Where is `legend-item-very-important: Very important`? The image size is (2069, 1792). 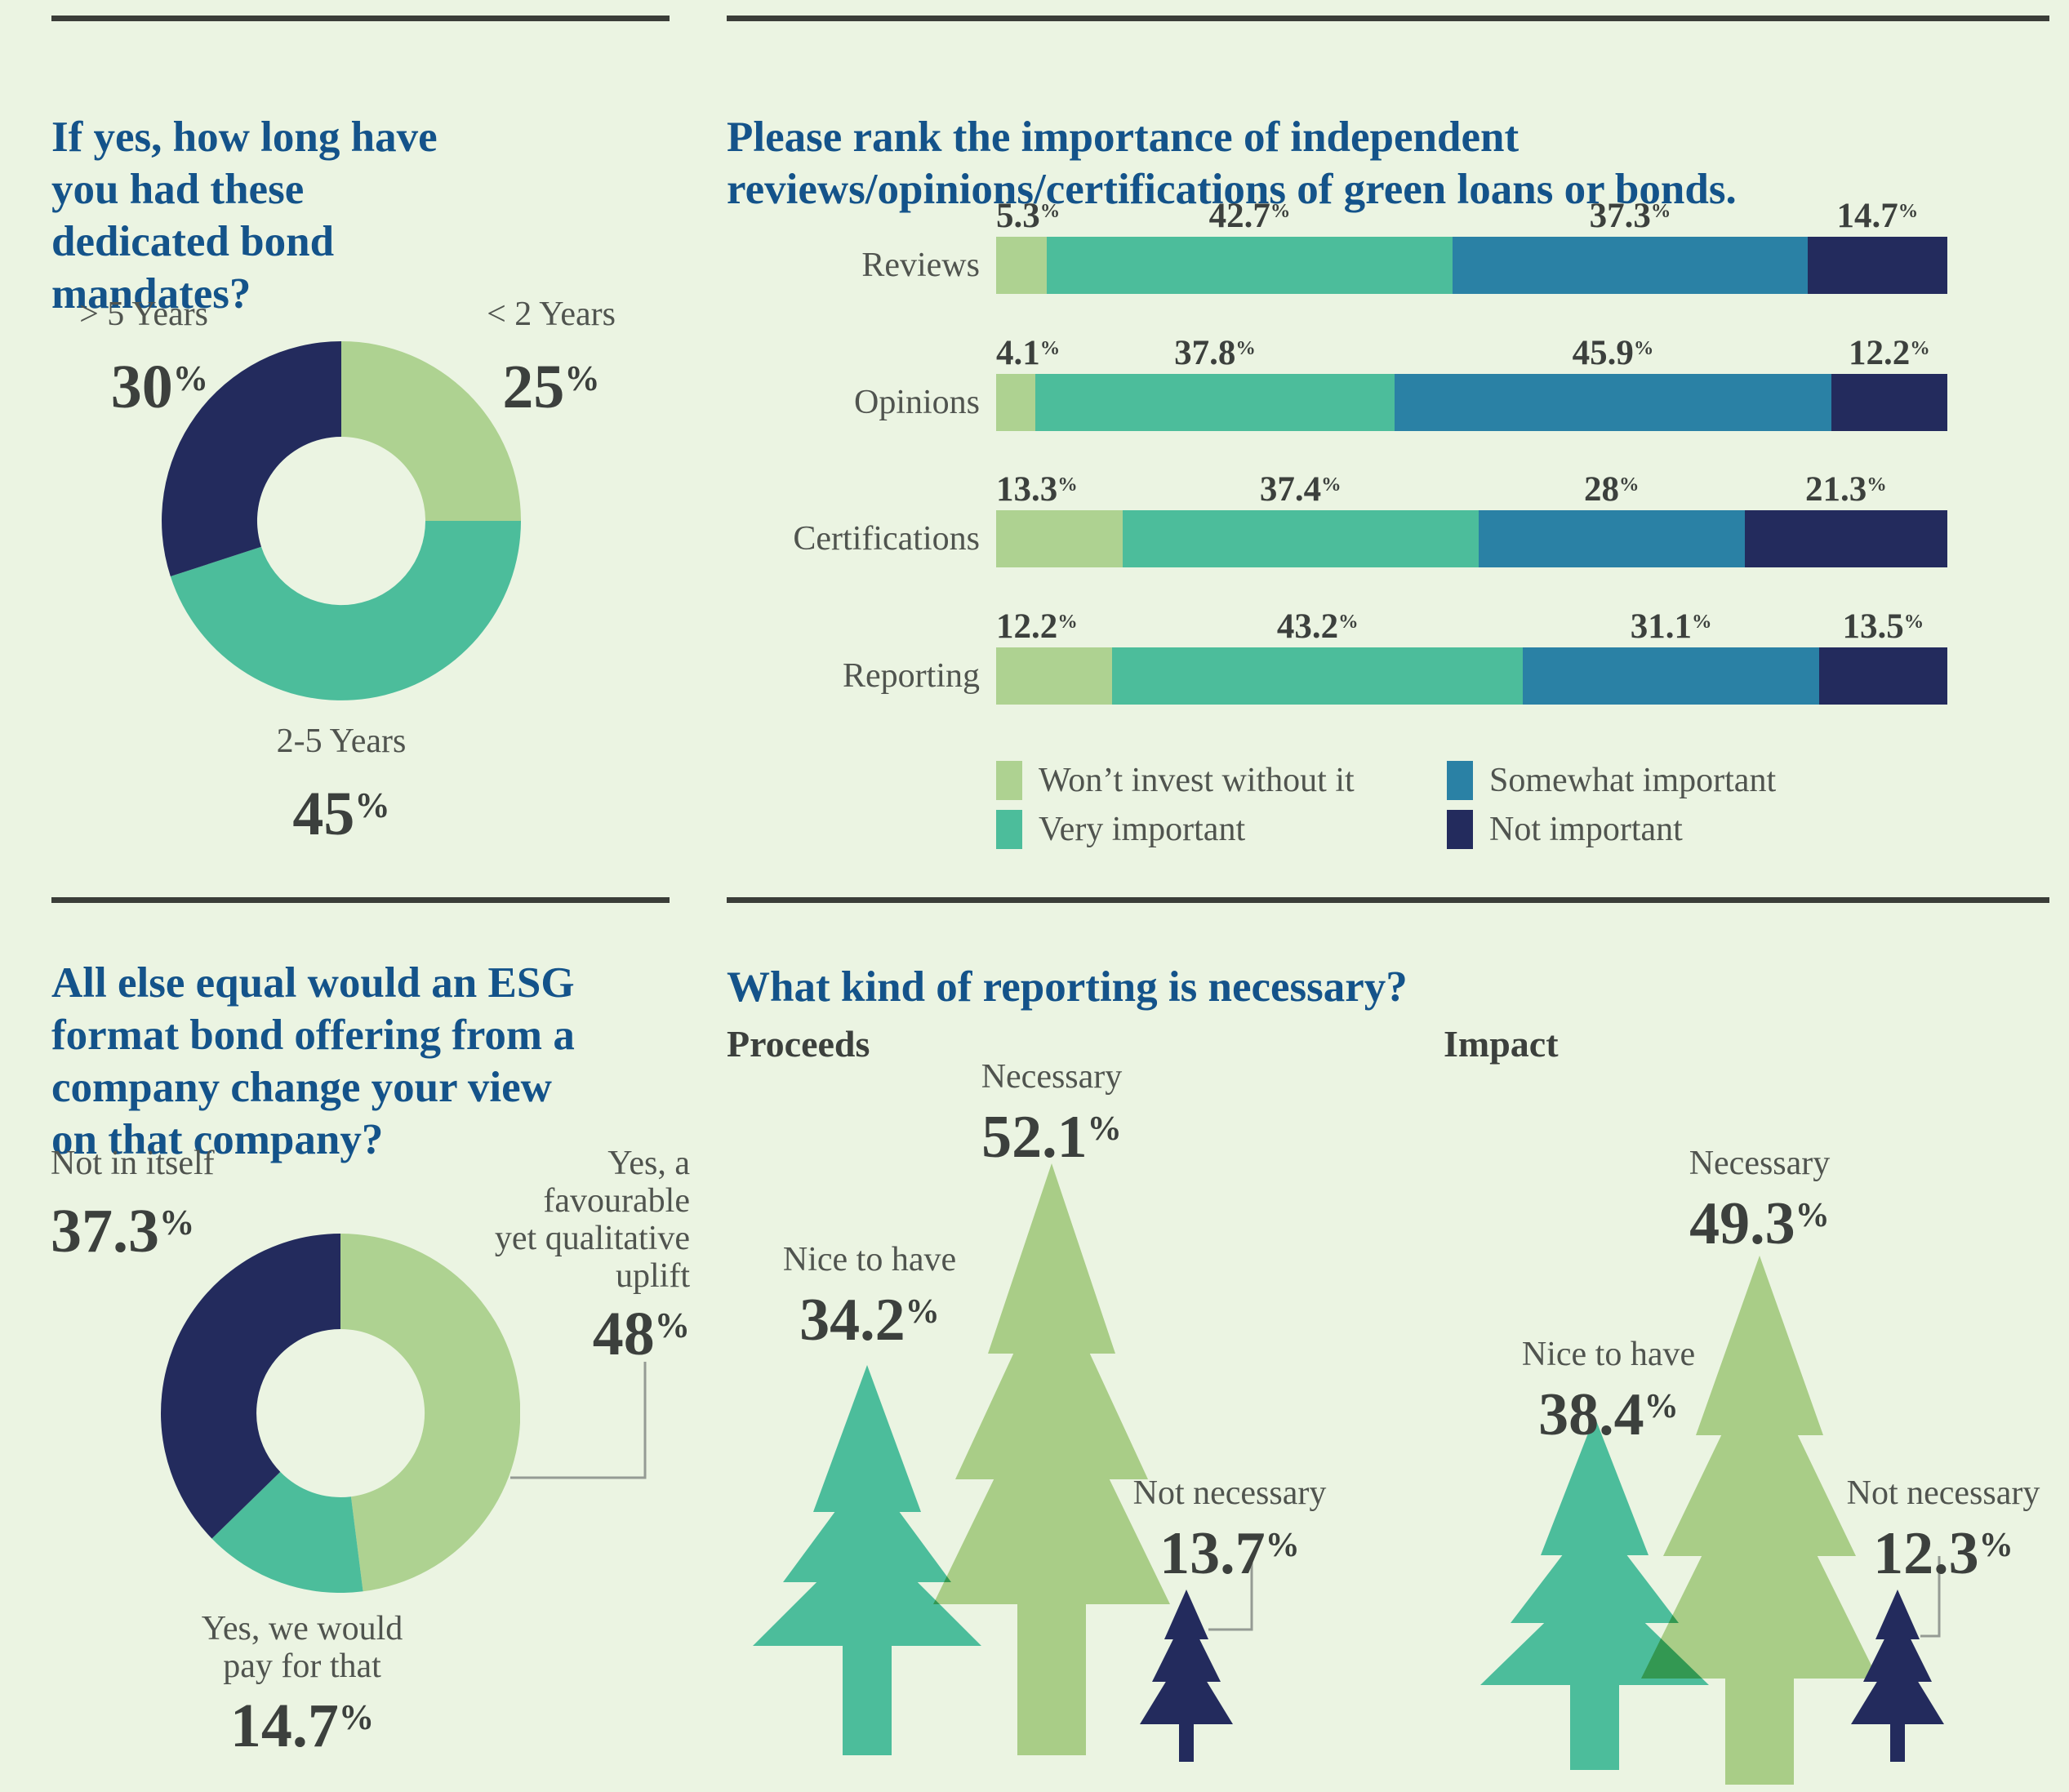
legend-item-very-important: Very important is located at coordinates (1120, 829).